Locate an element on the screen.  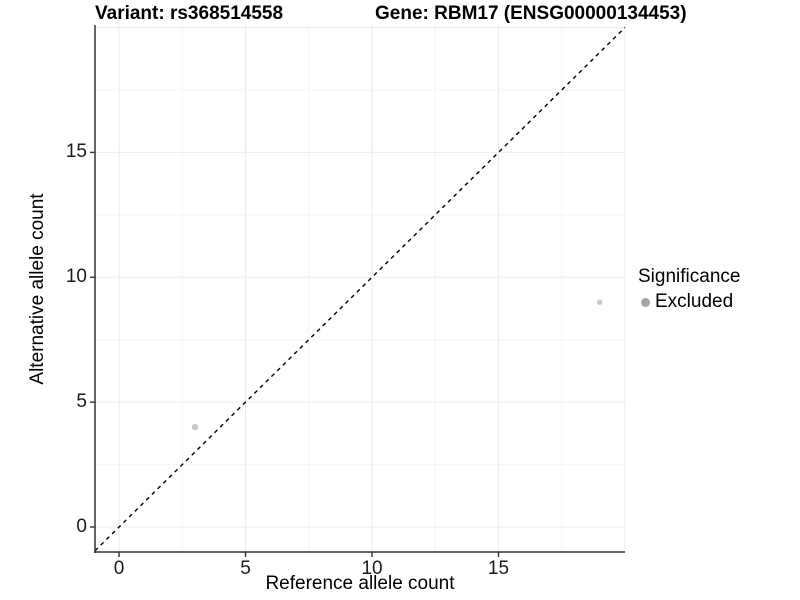
x-tick-label: 10 is located at coordinates (372, 568).